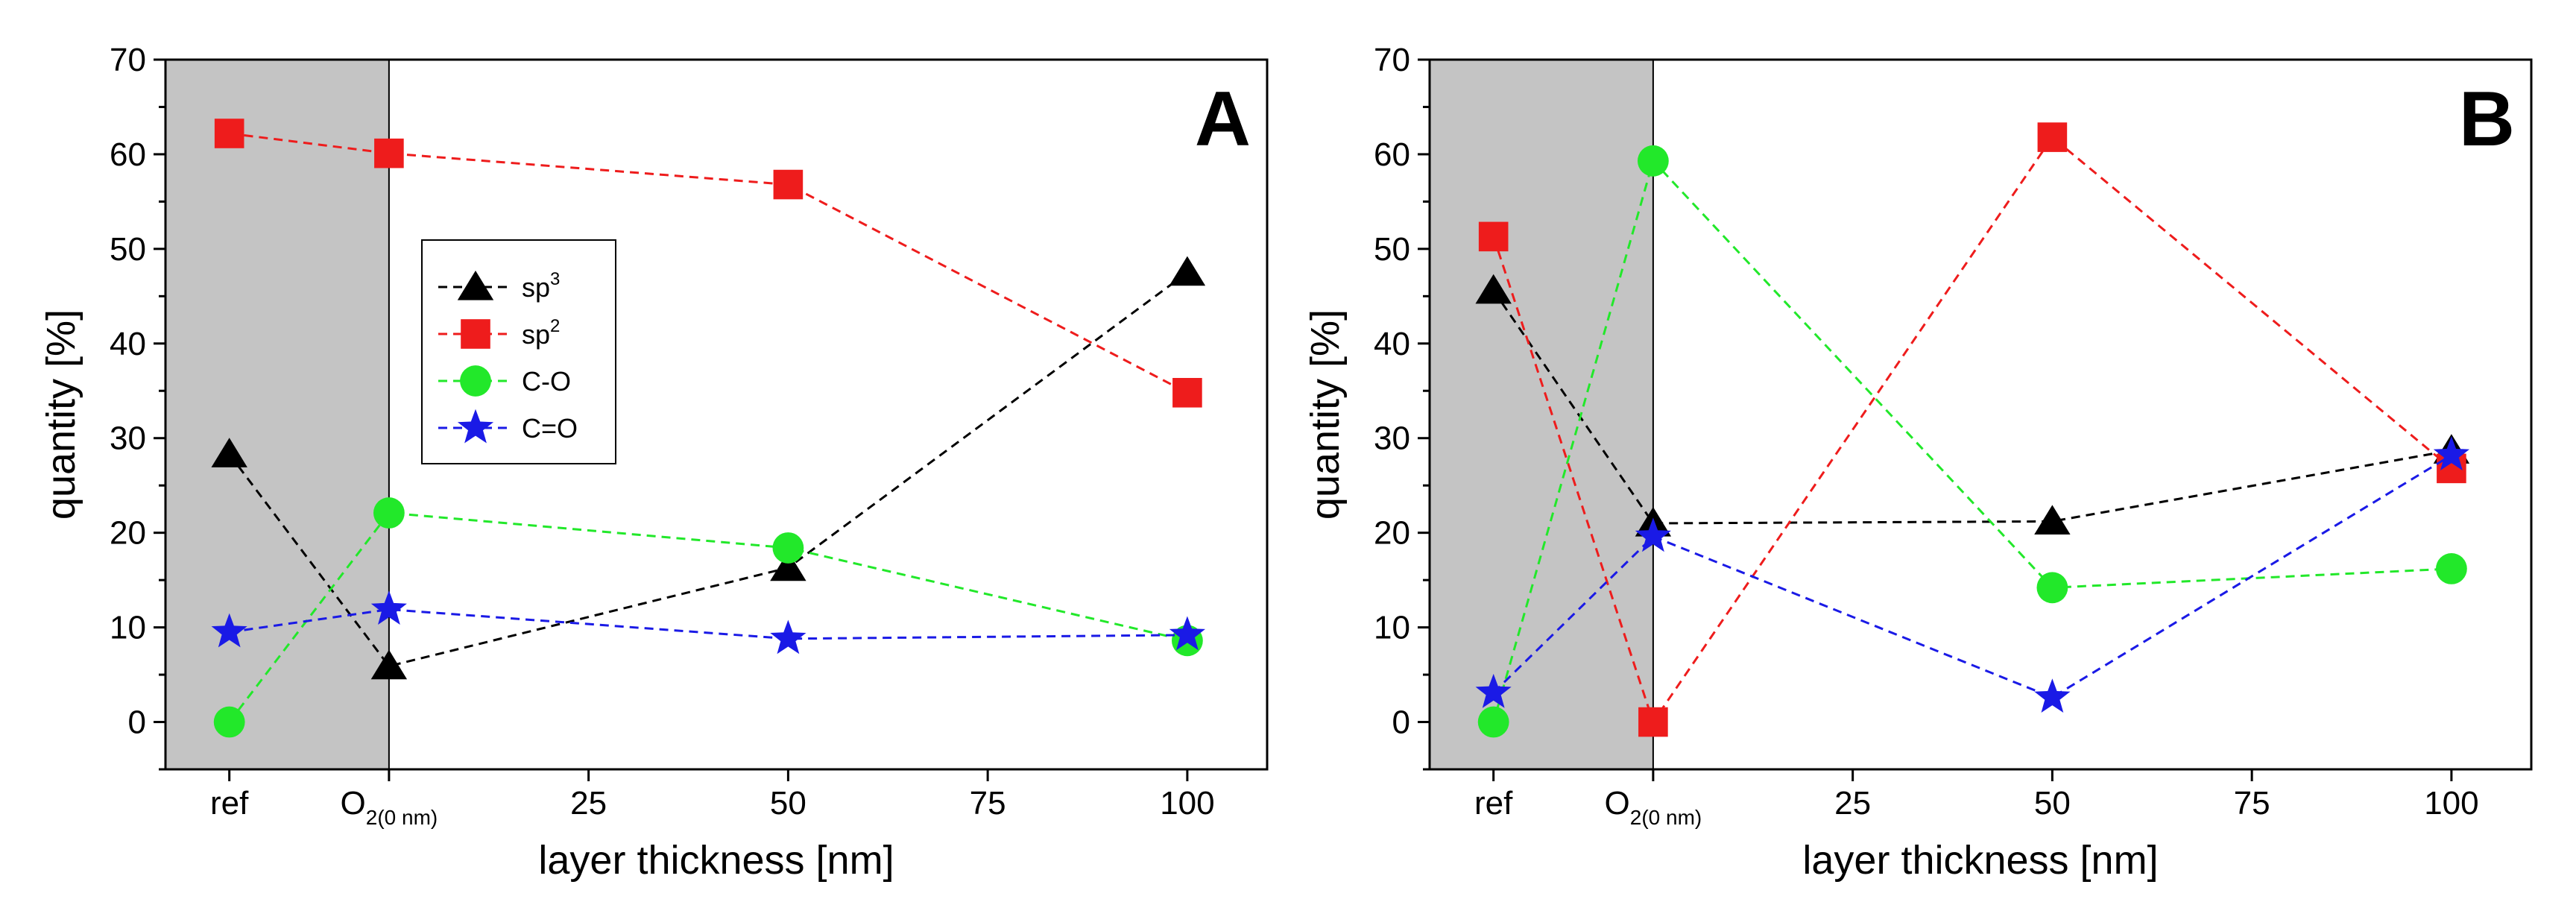  I want to click on x-tick-label: O2(0 nm), so click(390, 807).